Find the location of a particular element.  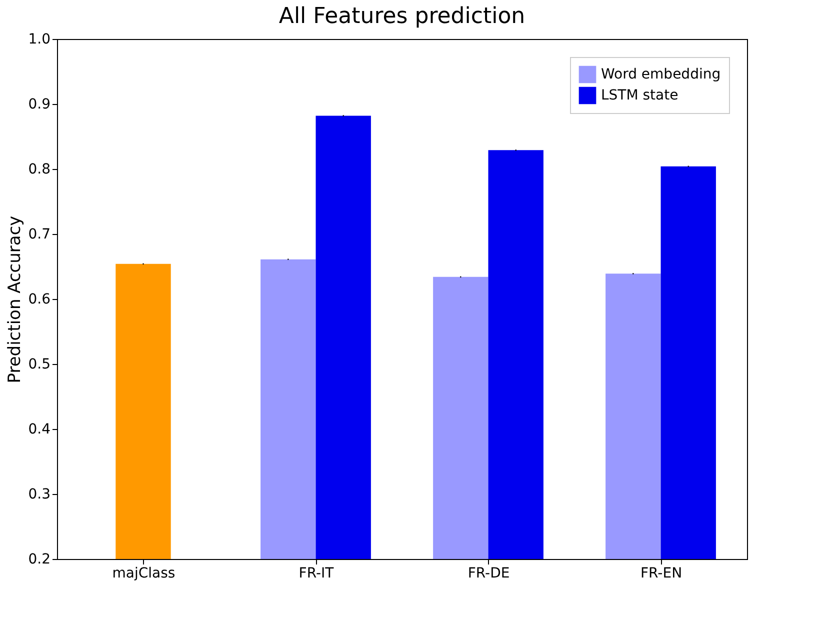

y-tick-label: 0.4 is located at coordinates (39, 430).